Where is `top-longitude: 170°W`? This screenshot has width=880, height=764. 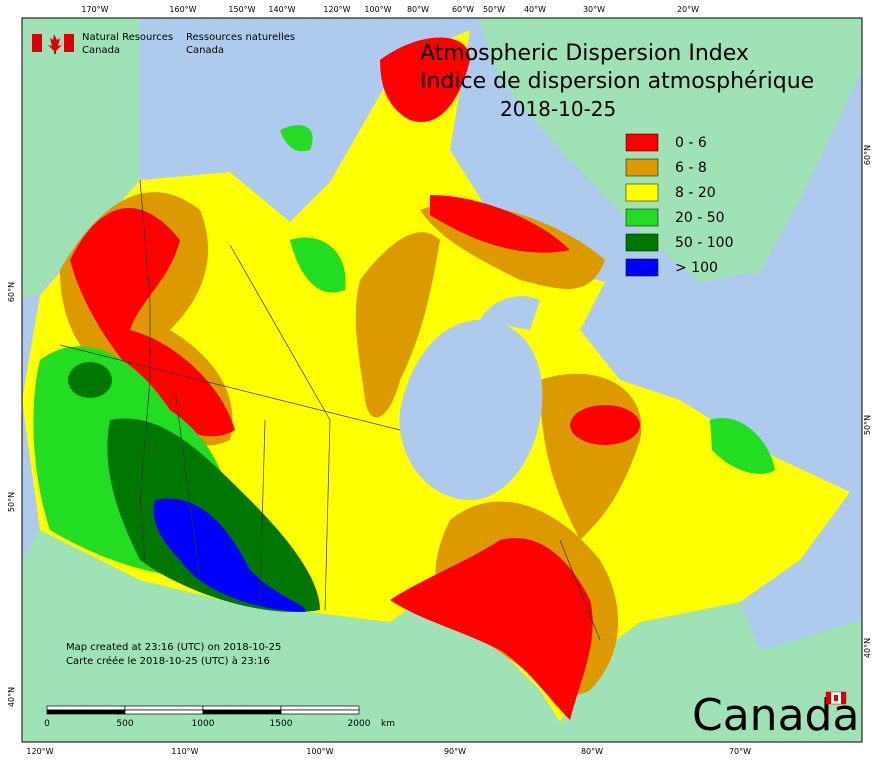 top-longitude: 170°W is located at coordinates (94, 9).